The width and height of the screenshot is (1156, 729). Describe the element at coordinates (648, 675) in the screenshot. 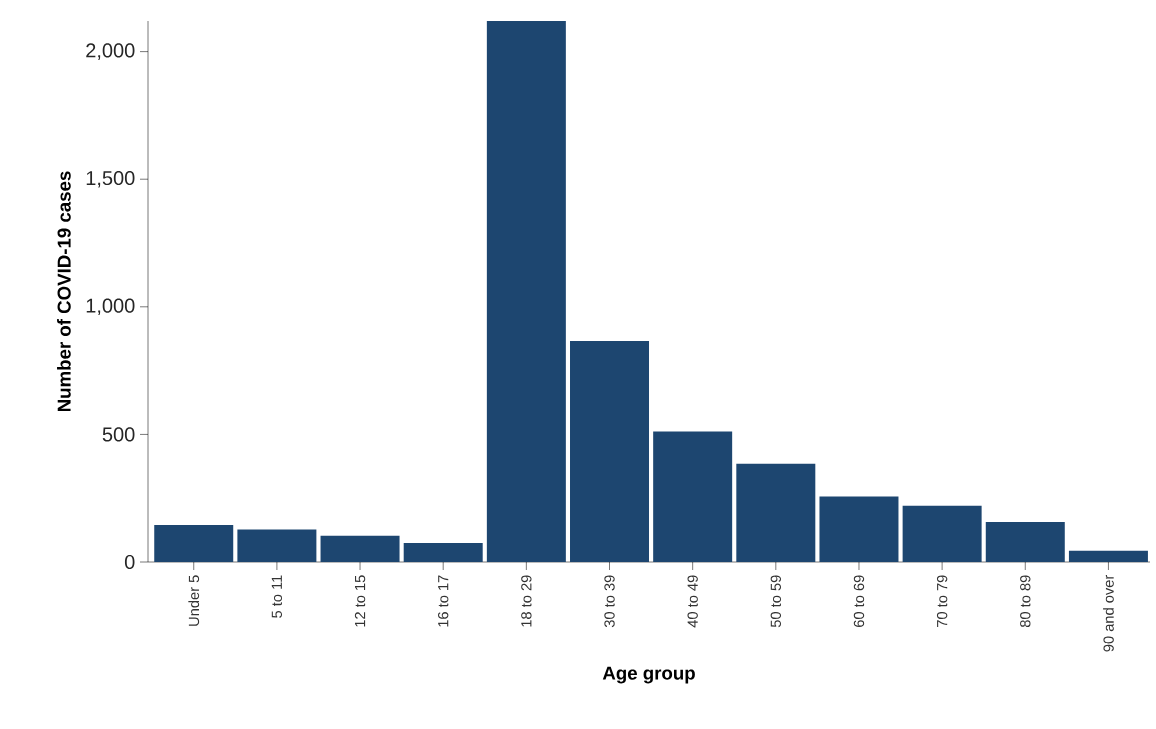

I see `x-axis-title: Age group` at that location.